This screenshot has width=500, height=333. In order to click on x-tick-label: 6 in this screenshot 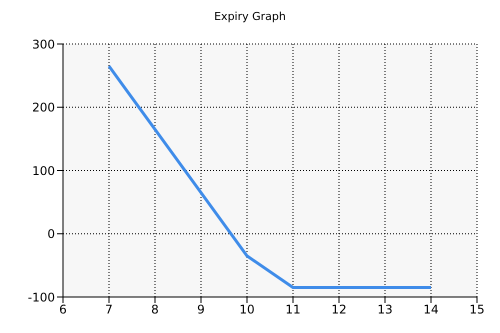, I will do `click(63, 309)`.